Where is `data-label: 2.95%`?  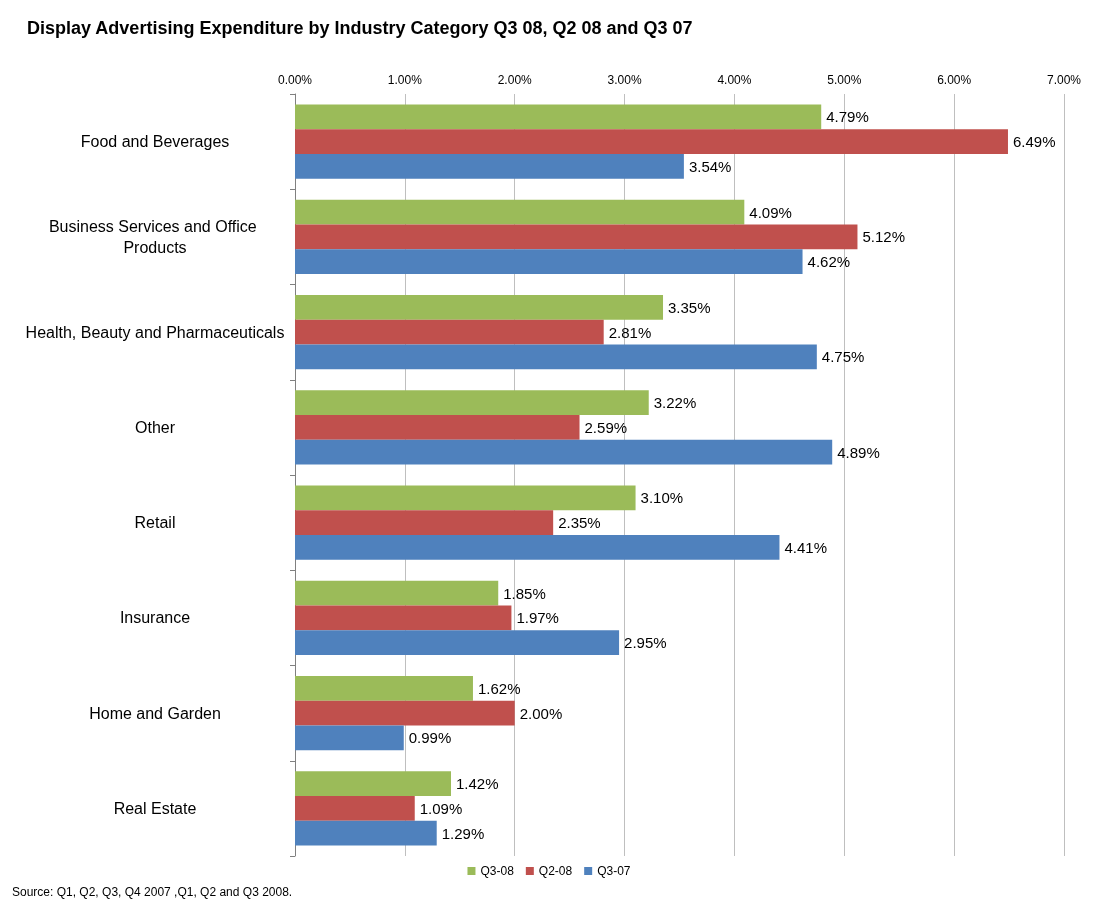
data-label: 2.95% is located at coordinates (645, 643).